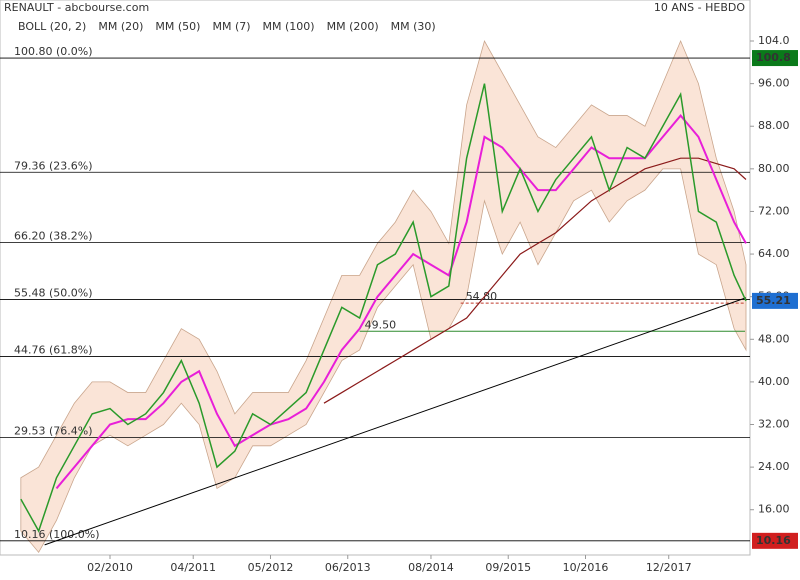  I want to click on x-tick-label: 04/2011, so click(193, 567).